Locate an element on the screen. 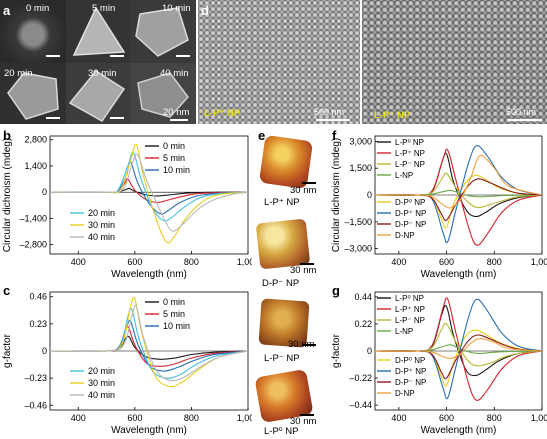  legend-label: 10 min is located at coordinates (176, 170).